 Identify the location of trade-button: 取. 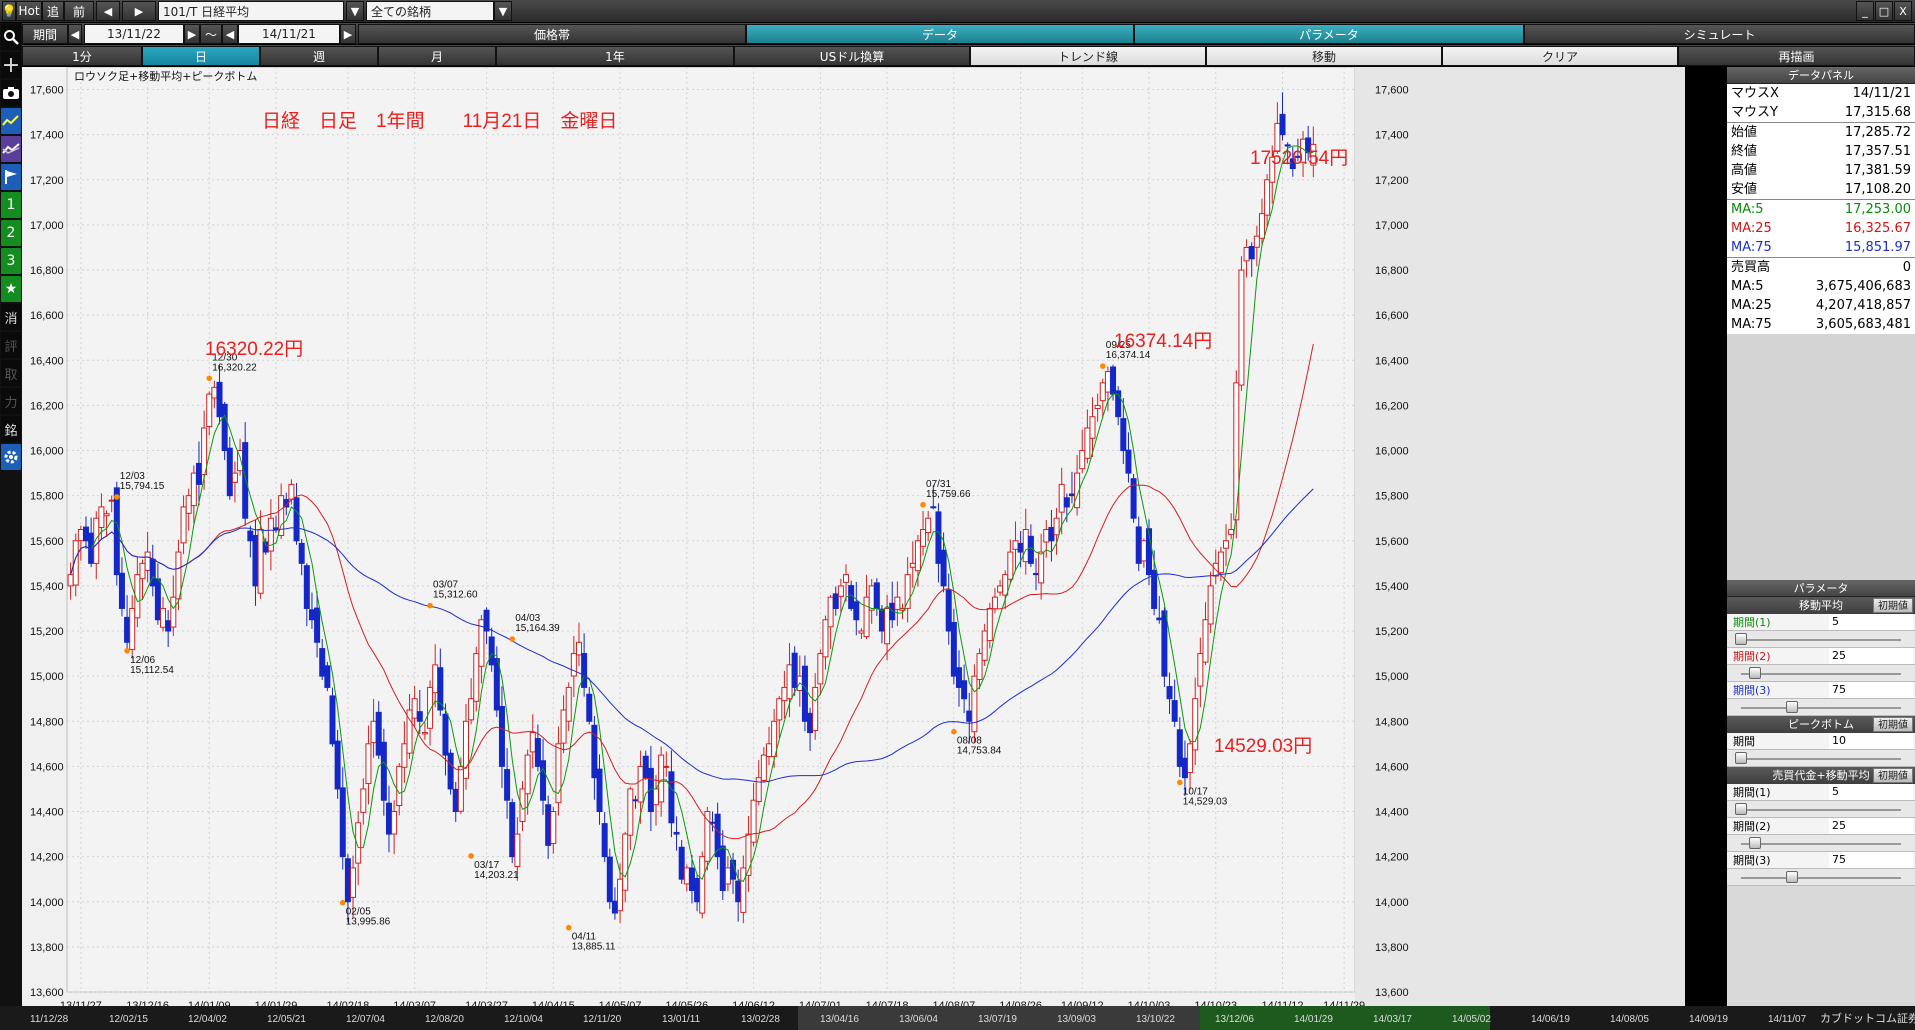
(11, 373).